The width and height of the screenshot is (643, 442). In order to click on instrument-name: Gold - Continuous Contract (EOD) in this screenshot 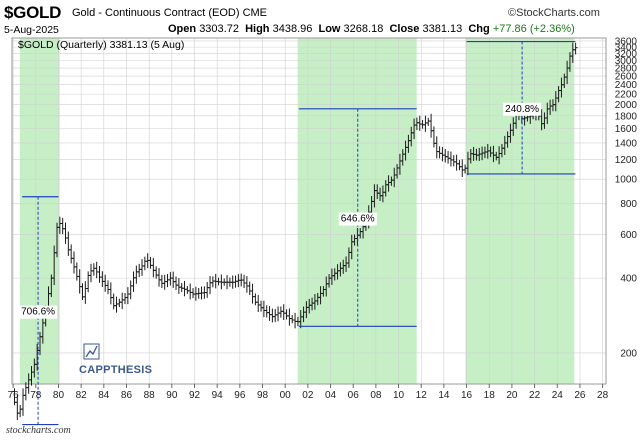, I will do `click(156, 13)`.